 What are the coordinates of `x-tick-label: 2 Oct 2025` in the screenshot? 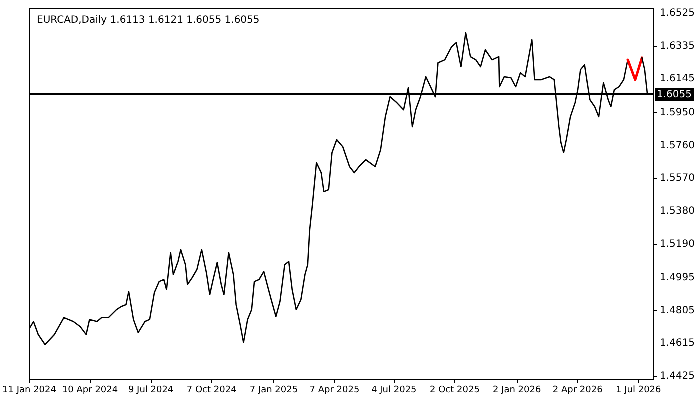 It's located at (455, 391).